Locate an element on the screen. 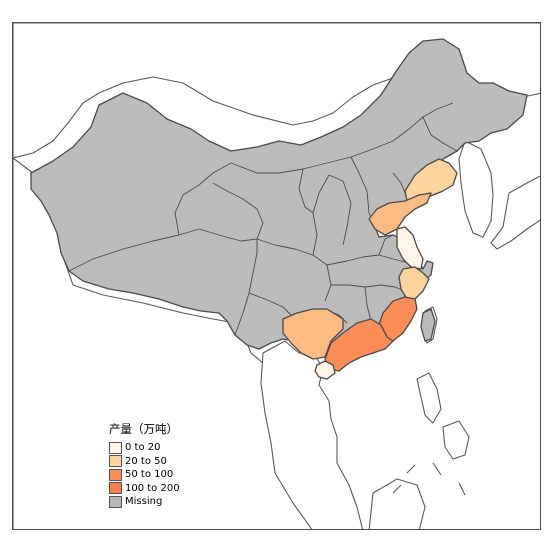  land-korea is located at coordinates (476, 189).